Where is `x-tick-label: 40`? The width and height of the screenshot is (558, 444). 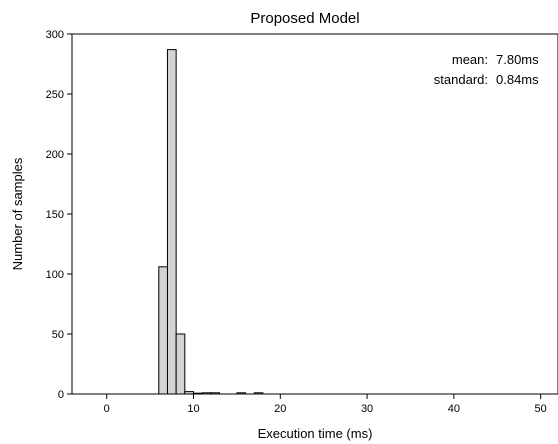 x-tick-label: 40 is located at coordinates (454, 409).